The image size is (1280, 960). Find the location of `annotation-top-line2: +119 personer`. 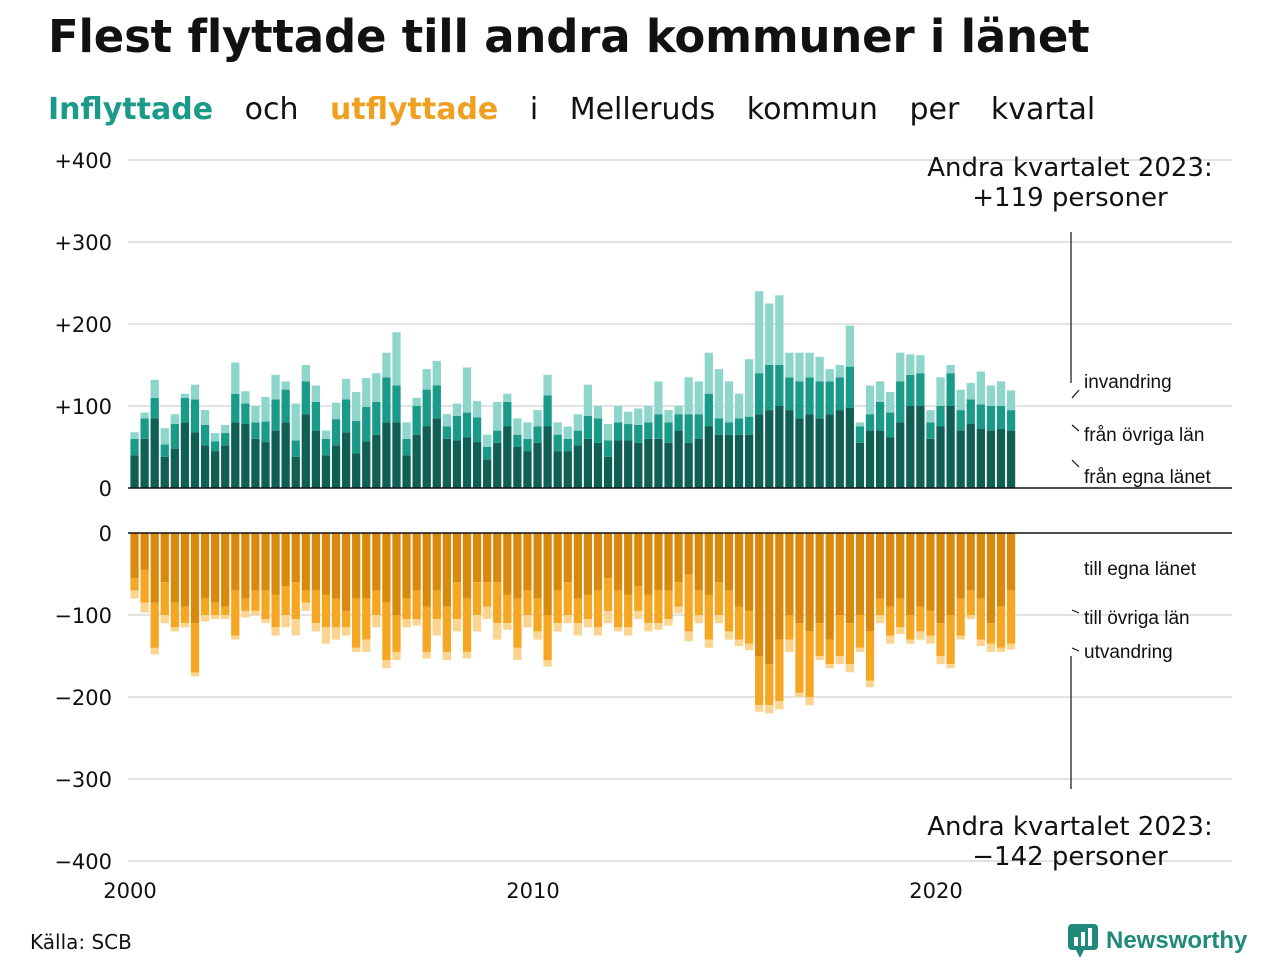

annotation-top-line2: +119 personer is located at coordinates (1070, 198).